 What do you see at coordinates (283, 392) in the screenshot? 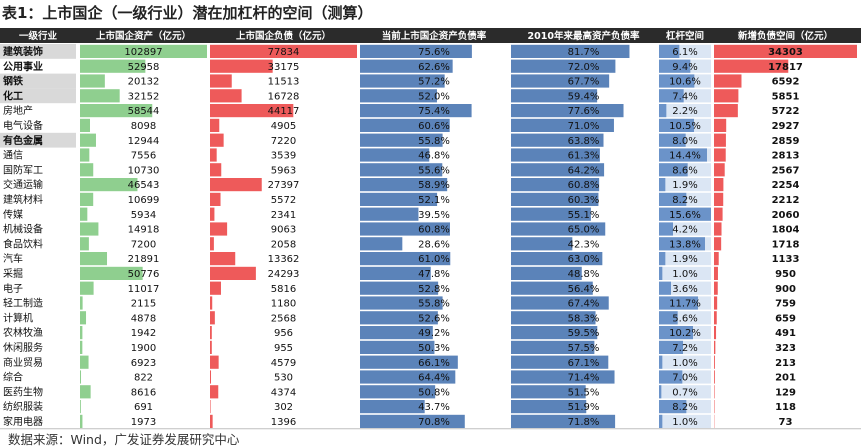
I see `debt-value: 4374` at bounding box center [283, 392].